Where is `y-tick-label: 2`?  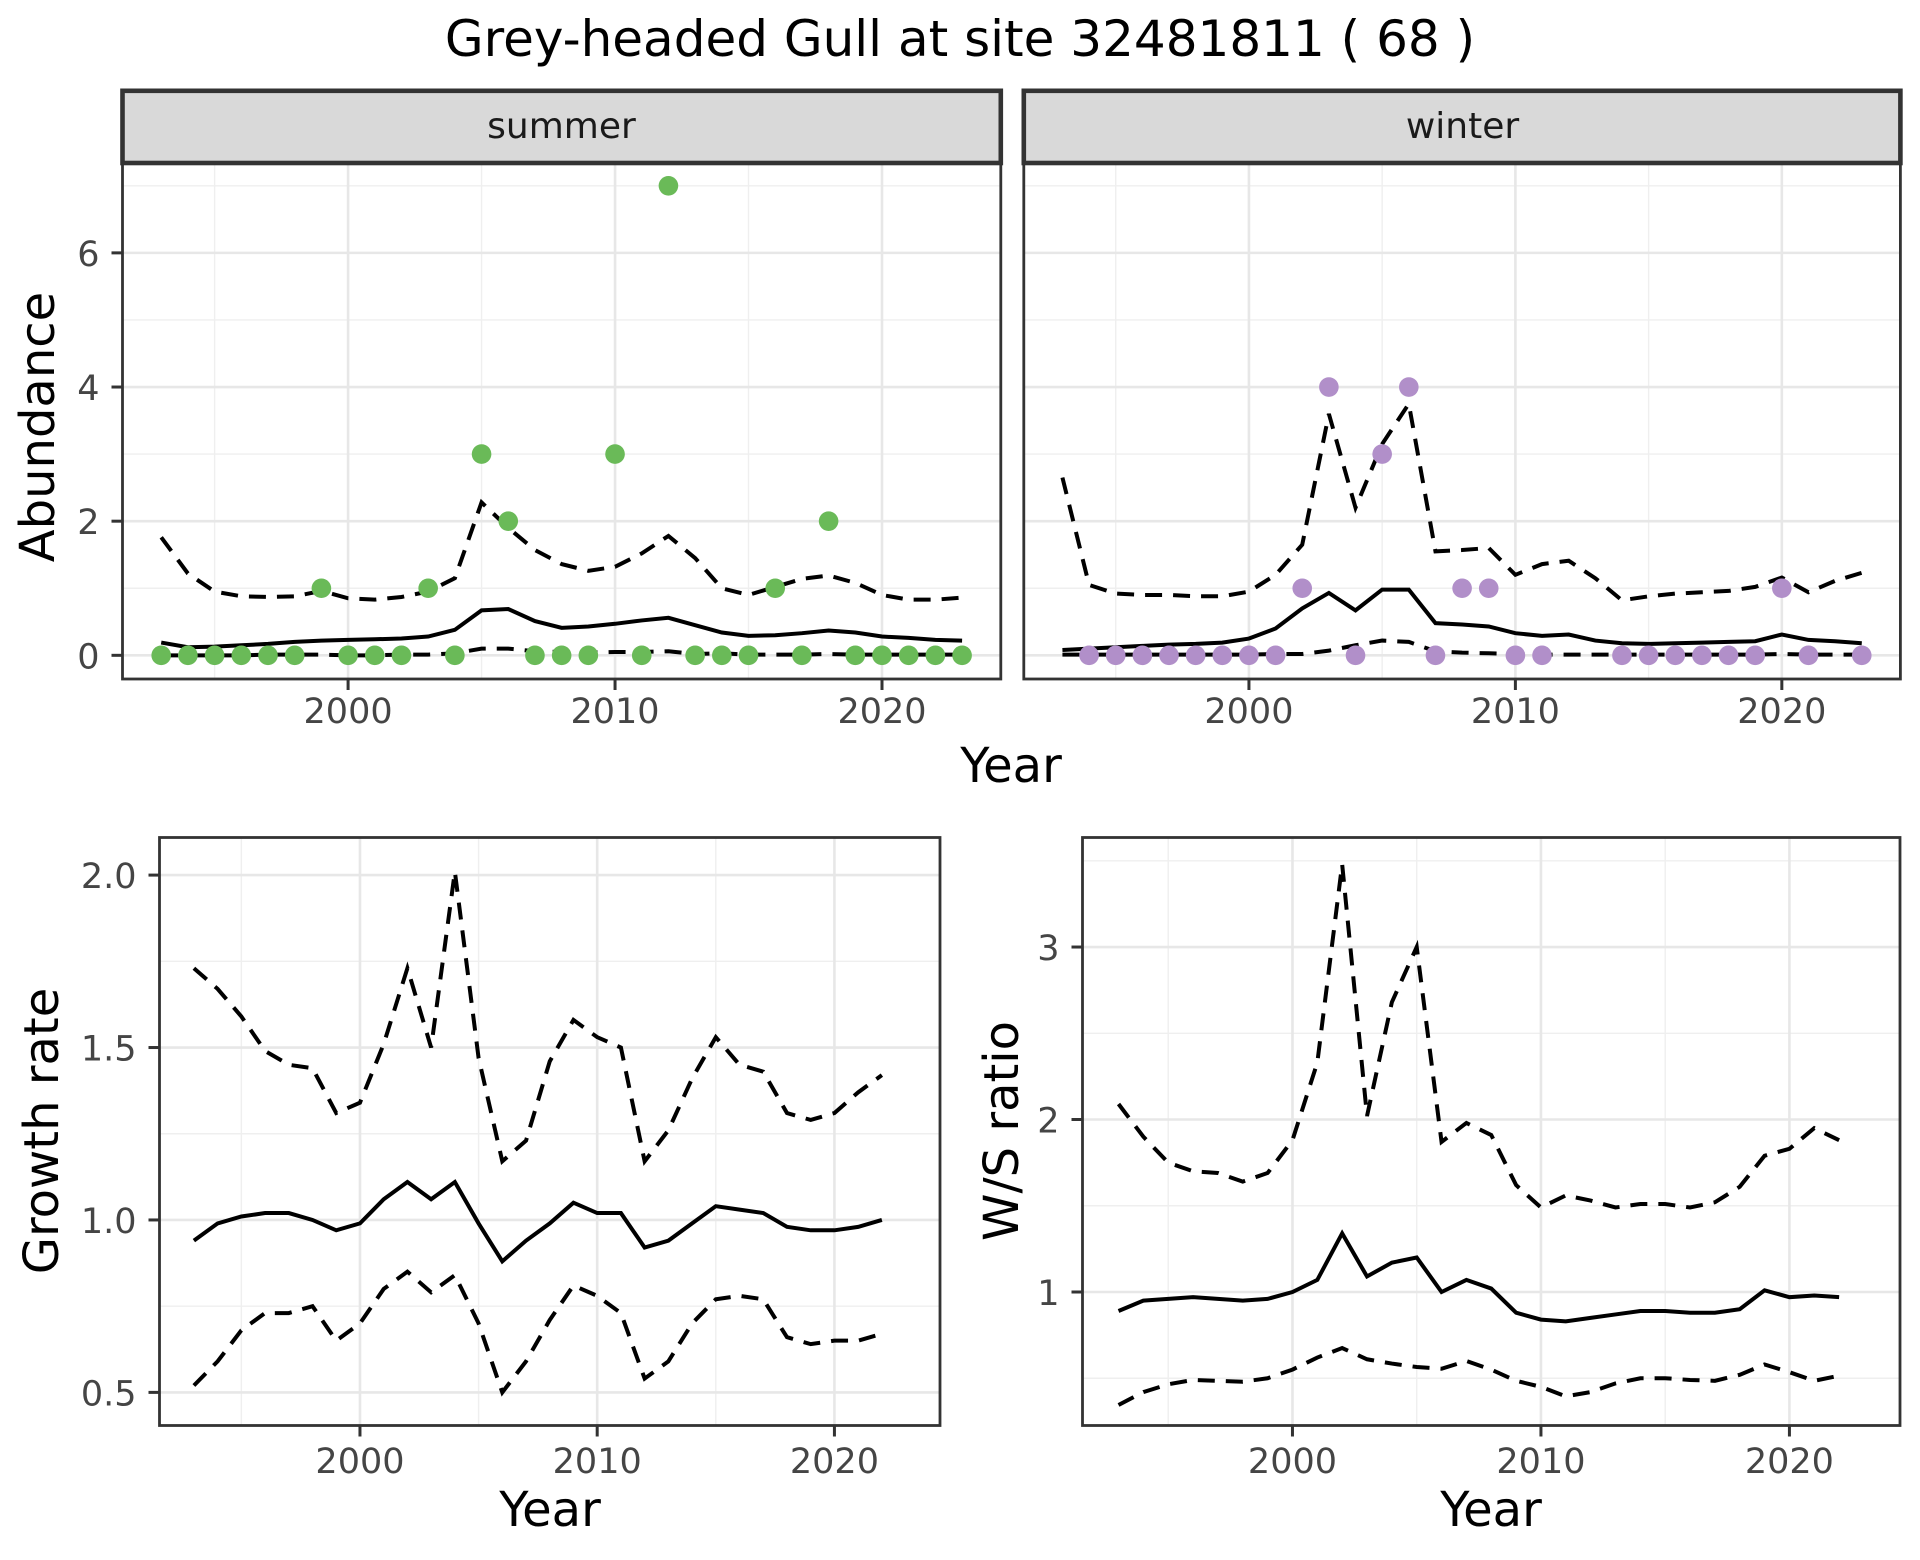 y-tick-label: 2 is located at coordinates (1048, 1122).